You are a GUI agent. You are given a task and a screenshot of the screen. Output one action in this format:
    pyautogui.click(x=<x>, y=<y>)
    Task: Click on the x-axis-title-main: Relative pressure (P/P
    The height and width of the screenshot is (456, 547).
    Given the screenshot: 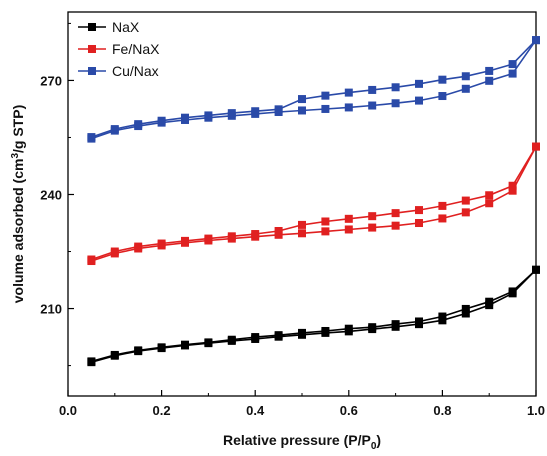 What is the action you would take?
    pyautogui.click(x=297, y=440)
    